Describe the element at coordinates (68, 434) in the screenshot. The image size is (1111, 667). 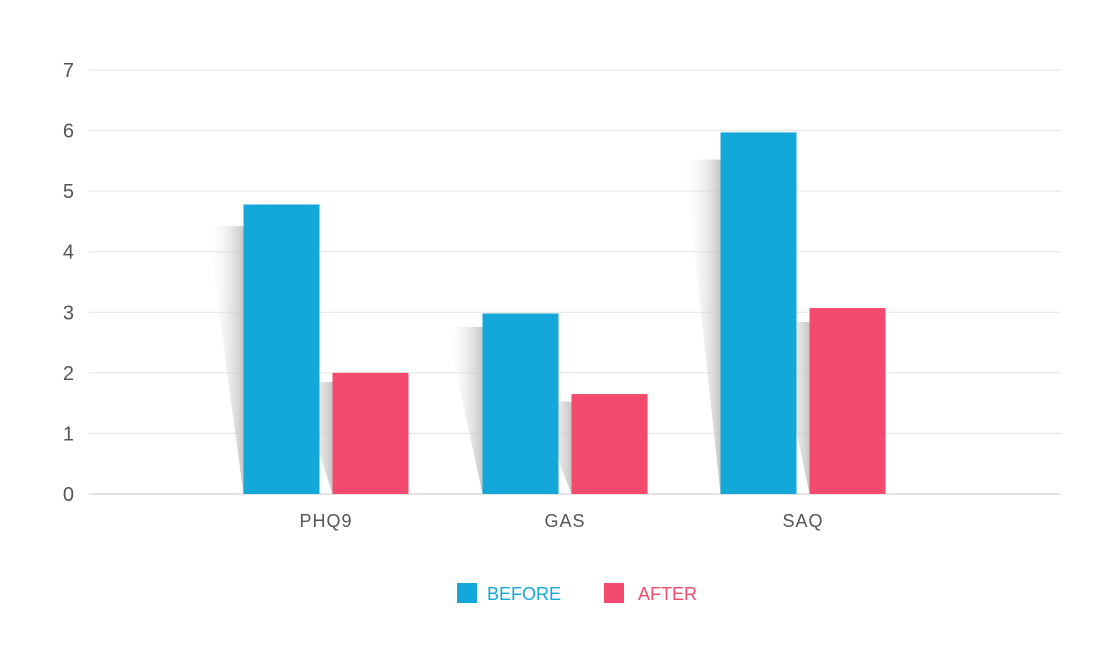
I see `y-tick-label: 1` at that location.